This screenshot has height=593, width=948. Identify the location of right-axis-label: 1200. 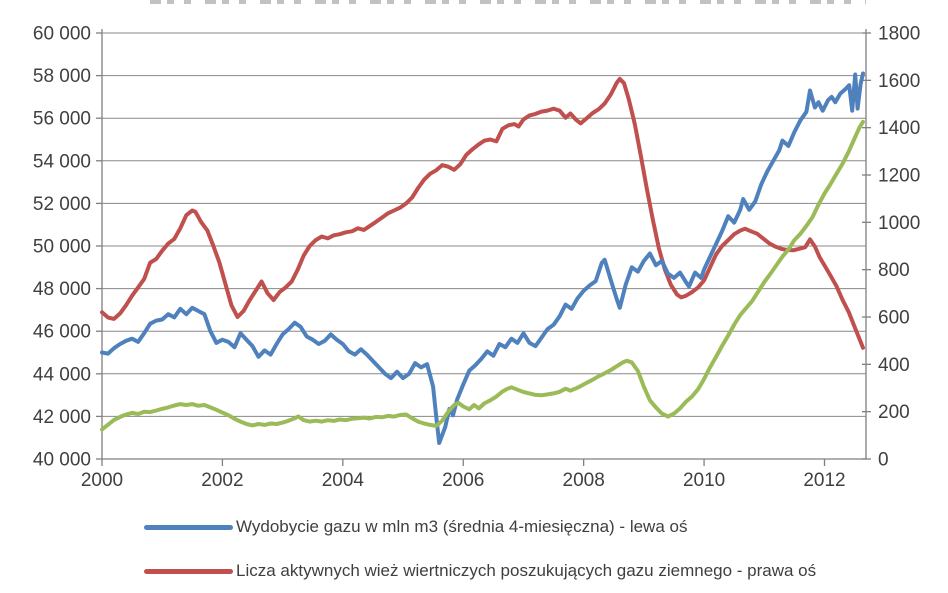
(899, 176).